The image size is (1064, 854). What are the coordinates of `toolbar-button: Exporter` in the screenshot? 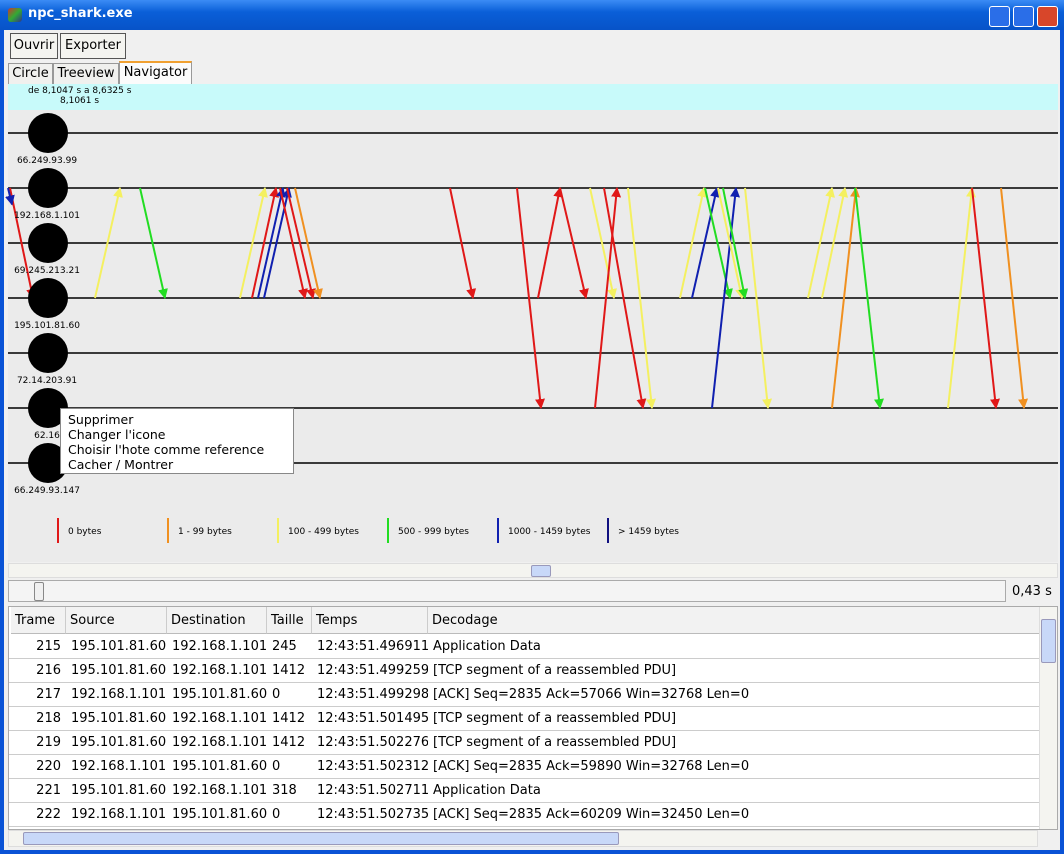 It's located at (93, 46).